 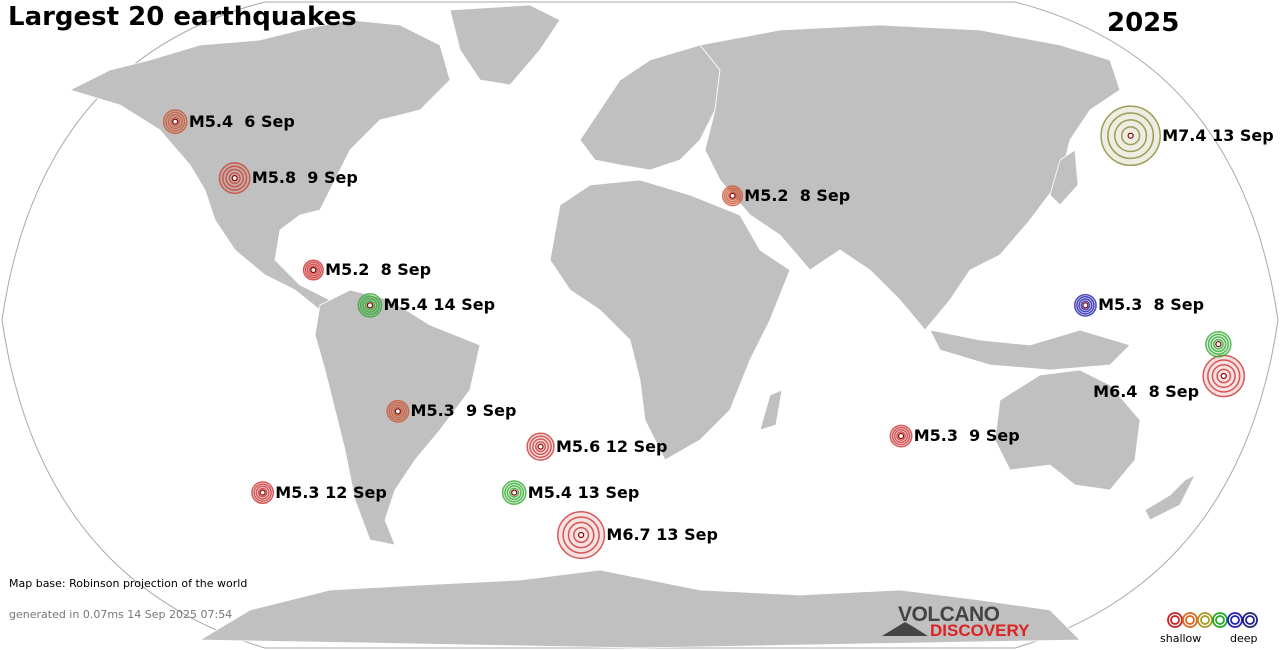 I want to click on antarctica-shape, so click(x=639, y=609).